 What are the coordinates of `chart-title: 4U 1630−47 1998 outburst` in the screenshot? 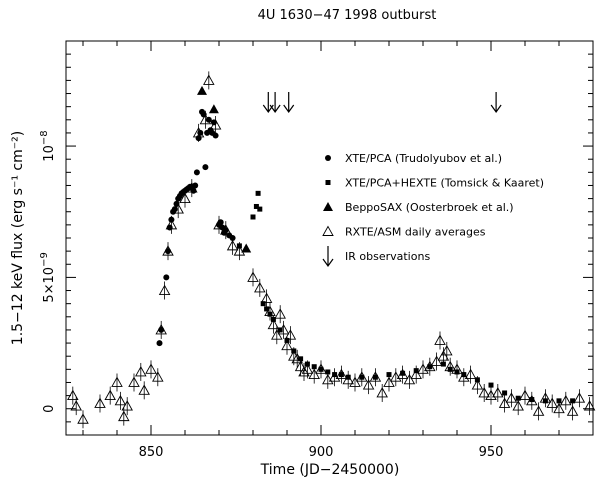 It's located at (347, 15).